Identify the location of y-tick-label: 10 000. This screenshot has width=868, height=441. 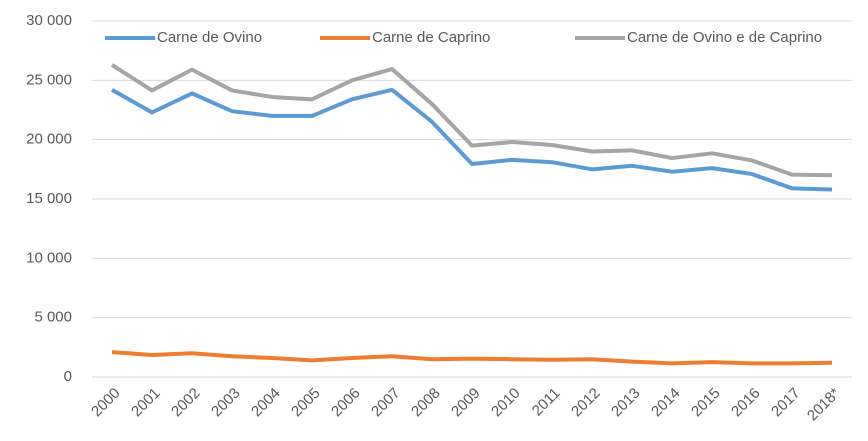
(49, 257).